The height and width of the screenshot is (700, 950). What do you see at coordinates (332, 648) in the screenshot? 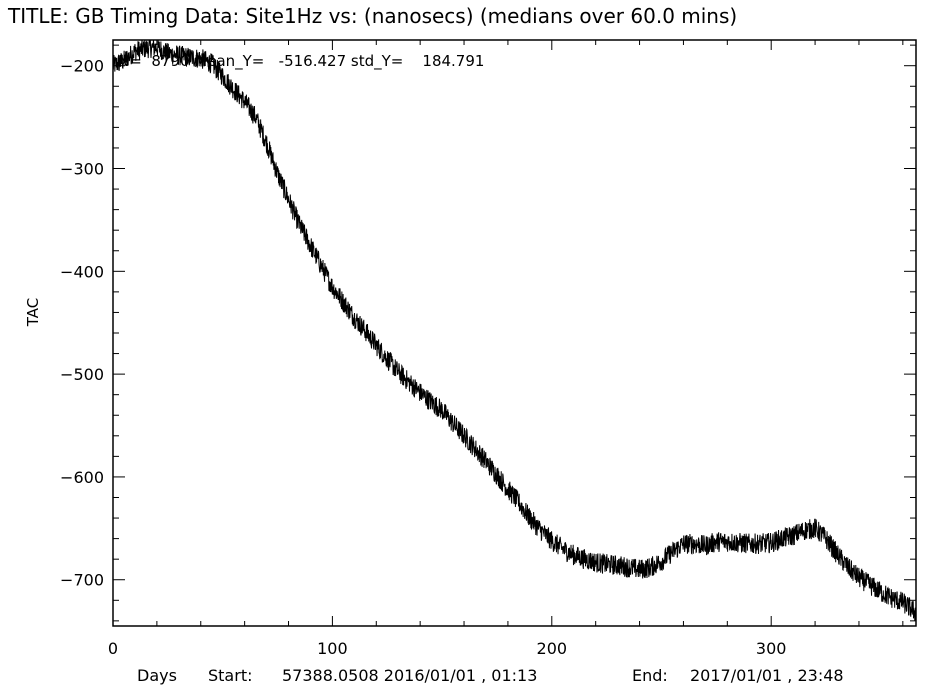
I see `x-tick-label: 100` at bounding box center [332, 648].